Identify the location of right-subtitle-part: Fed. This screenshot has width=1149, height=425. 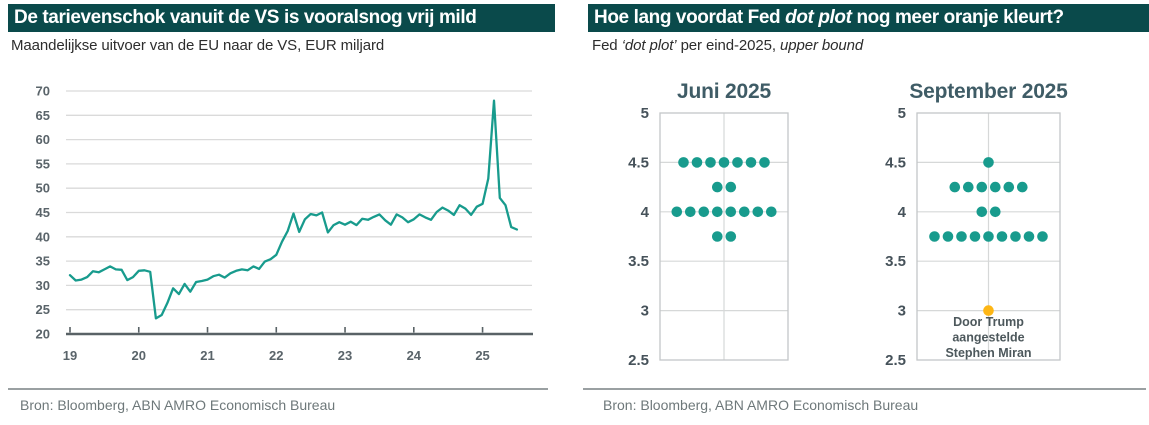
(607, 45).